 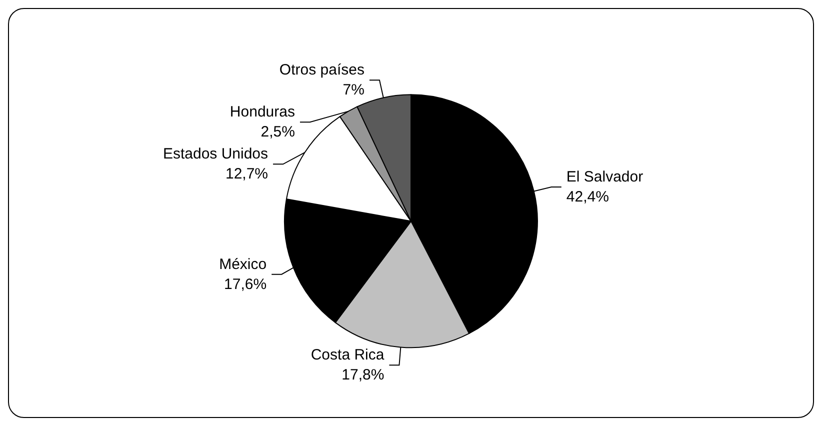 What do you see at coordinates (347, 355) in the screenshot?
I see `slice-label: Costa Rica` at bounding box center [347, 355].